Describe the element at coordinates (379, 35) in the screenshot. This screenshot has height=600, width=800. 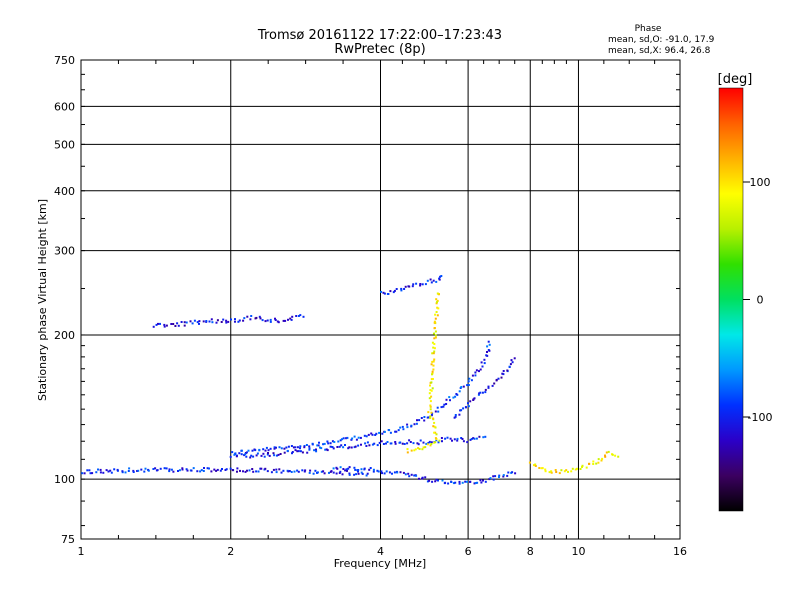
I see `chart-title: Tromsø 20161122 17:22:00–17:23:43` at that location.